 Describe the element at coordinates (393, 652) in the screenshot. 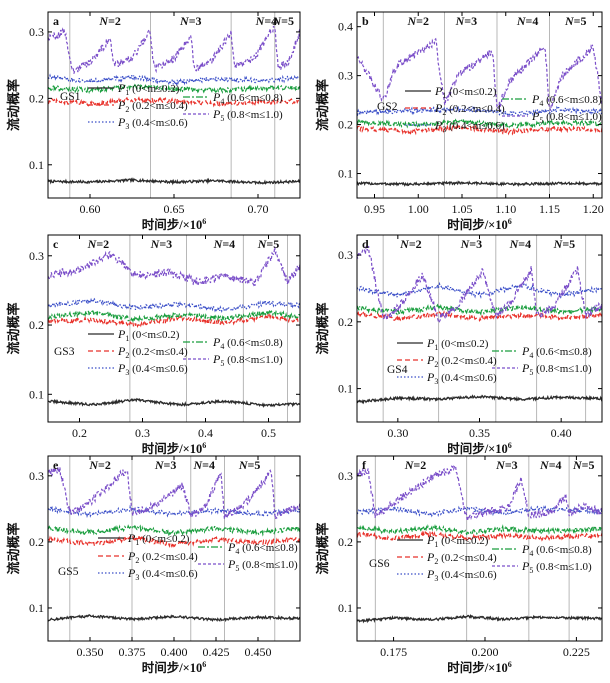

I see `x-tick-label: 0.175` at that location.